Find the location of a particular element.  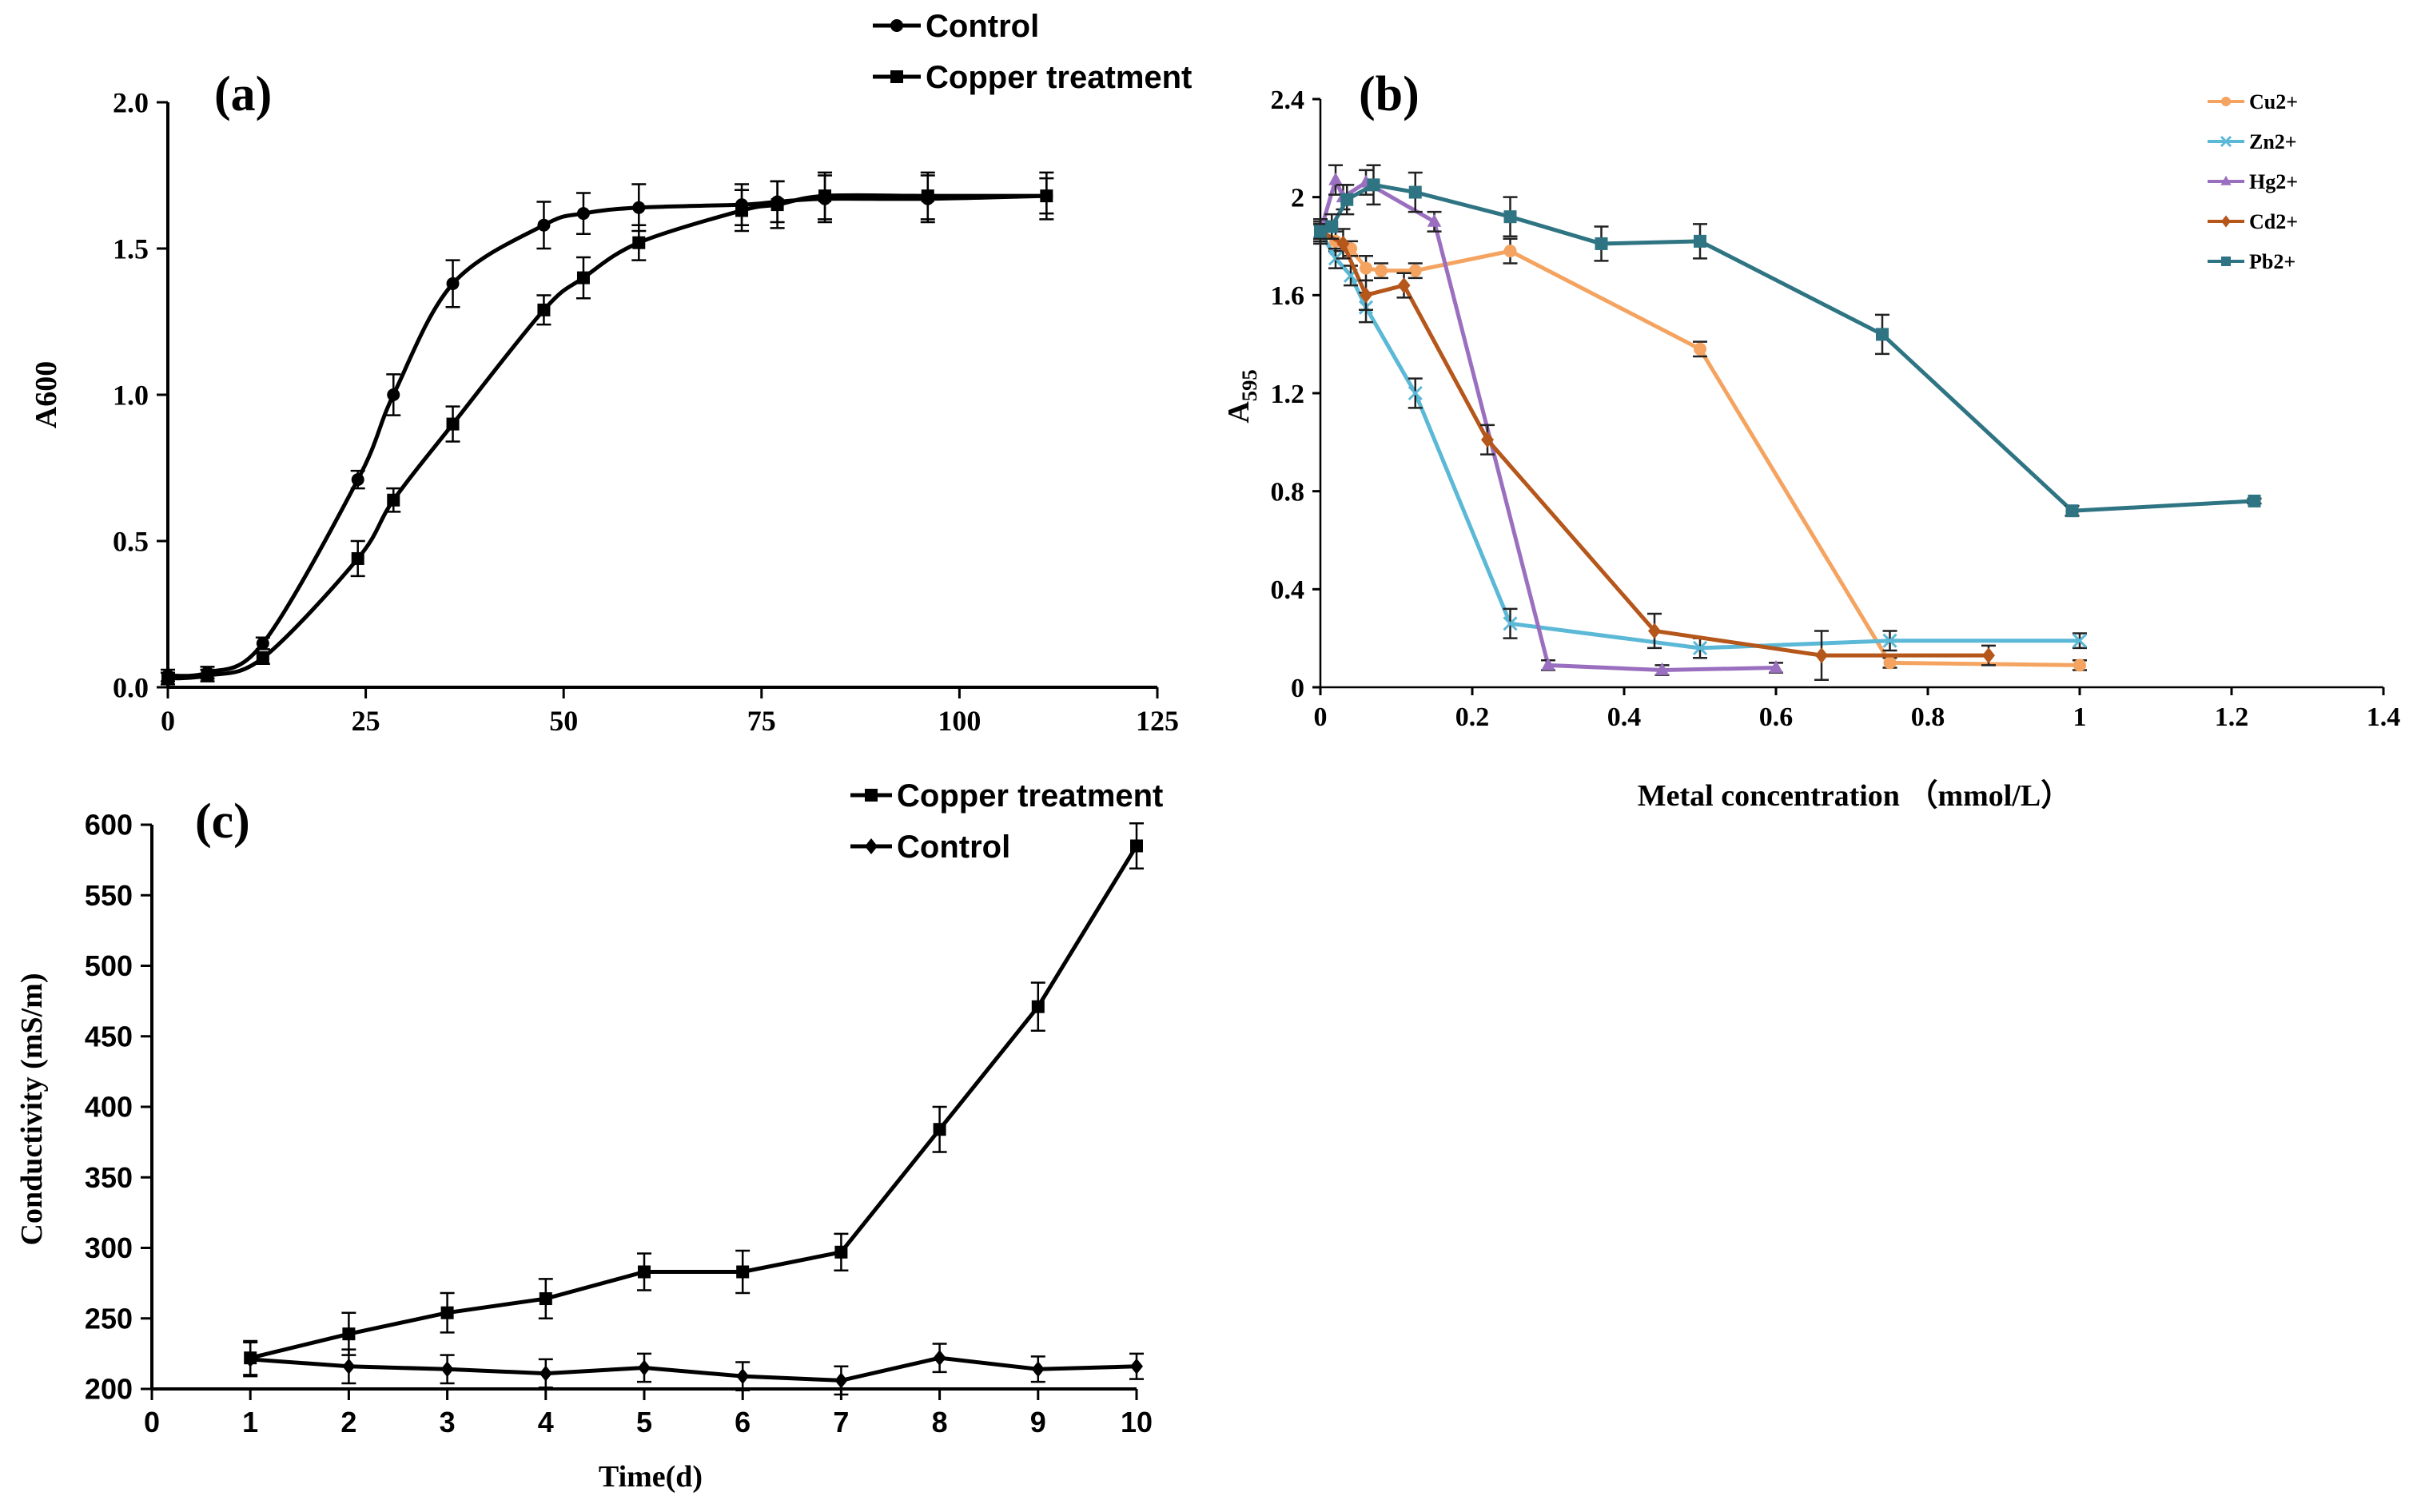

legend: Cu2+ Zn2+ Hg2+ Cd2+ Pb2+ is located at coordinates (2253, 181).